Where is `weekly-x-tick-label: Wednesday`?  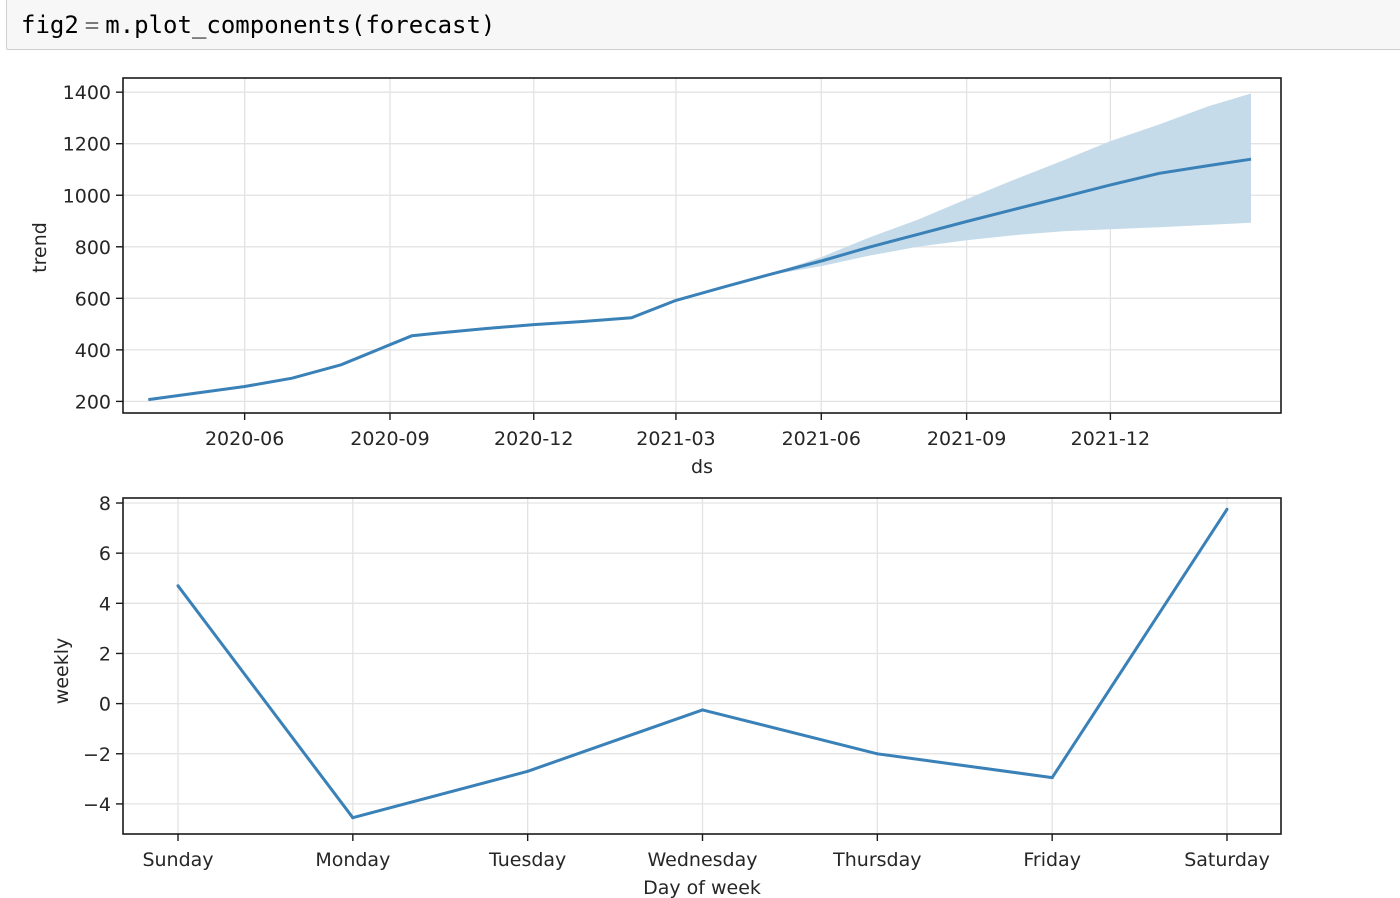 weekly-x-tick-label: Wednesday is located at coordinates (702, 860).